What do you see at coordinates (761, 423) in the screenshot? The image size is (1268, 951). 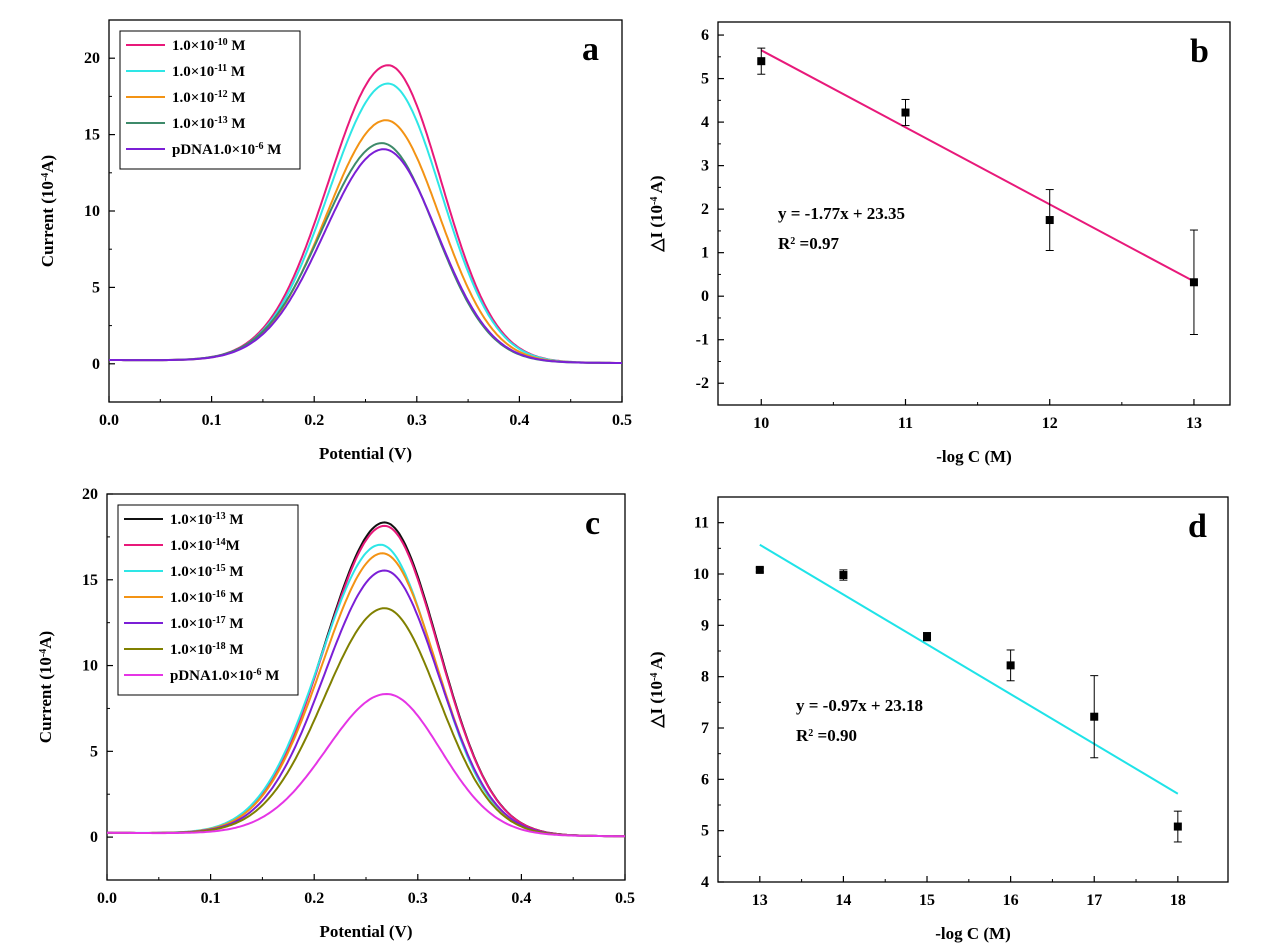 I see `x-tick-label: 10` at bounding box center [761, 423].